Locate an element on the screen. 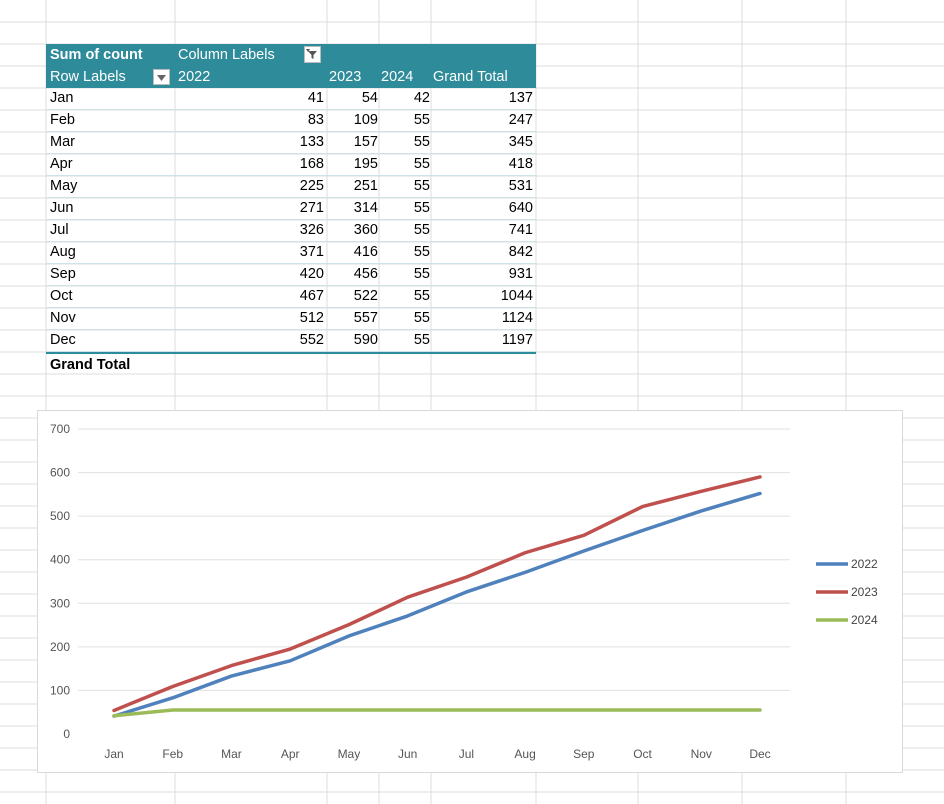  x-tick-label: Apr is located at coordinates (290, 754).